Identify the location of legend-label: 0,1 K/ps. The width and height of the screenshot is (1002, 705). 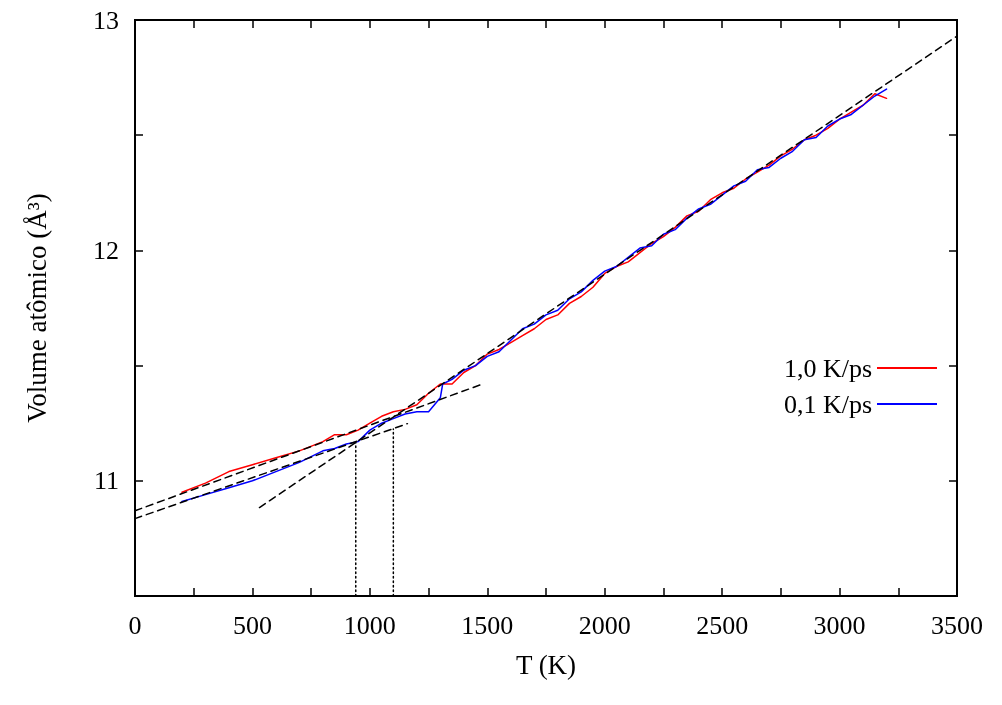
(827, 404).